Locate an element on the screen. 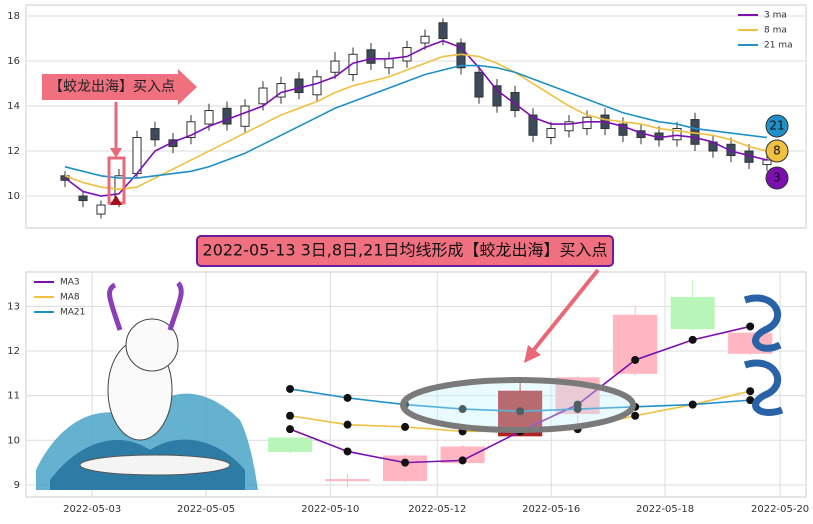 Image resolution: width=813 pixels, height=524 pixels. annotation: 【蛟龙出海】买入点 is located at coordinates (112, 87).